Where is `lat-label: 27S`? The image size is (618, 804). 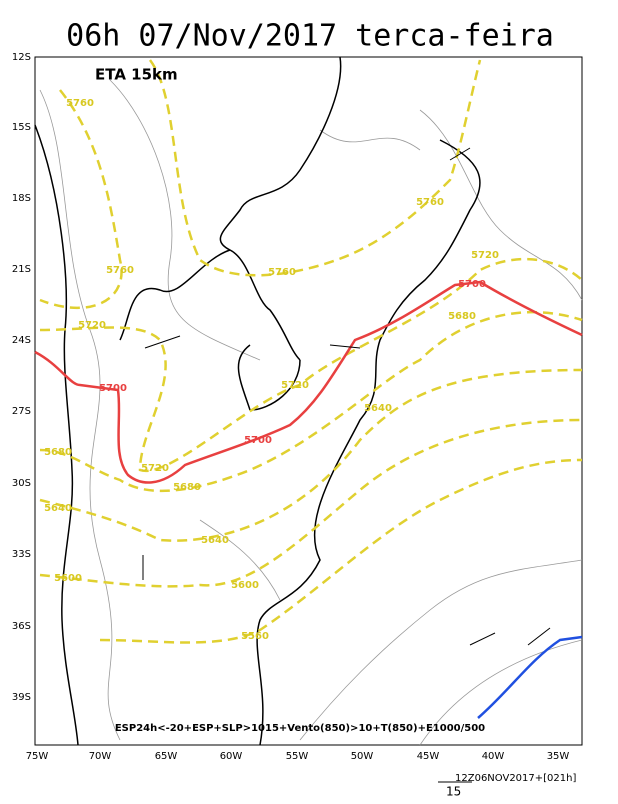
lat-label: 27S is located at coordinates (21, 411).